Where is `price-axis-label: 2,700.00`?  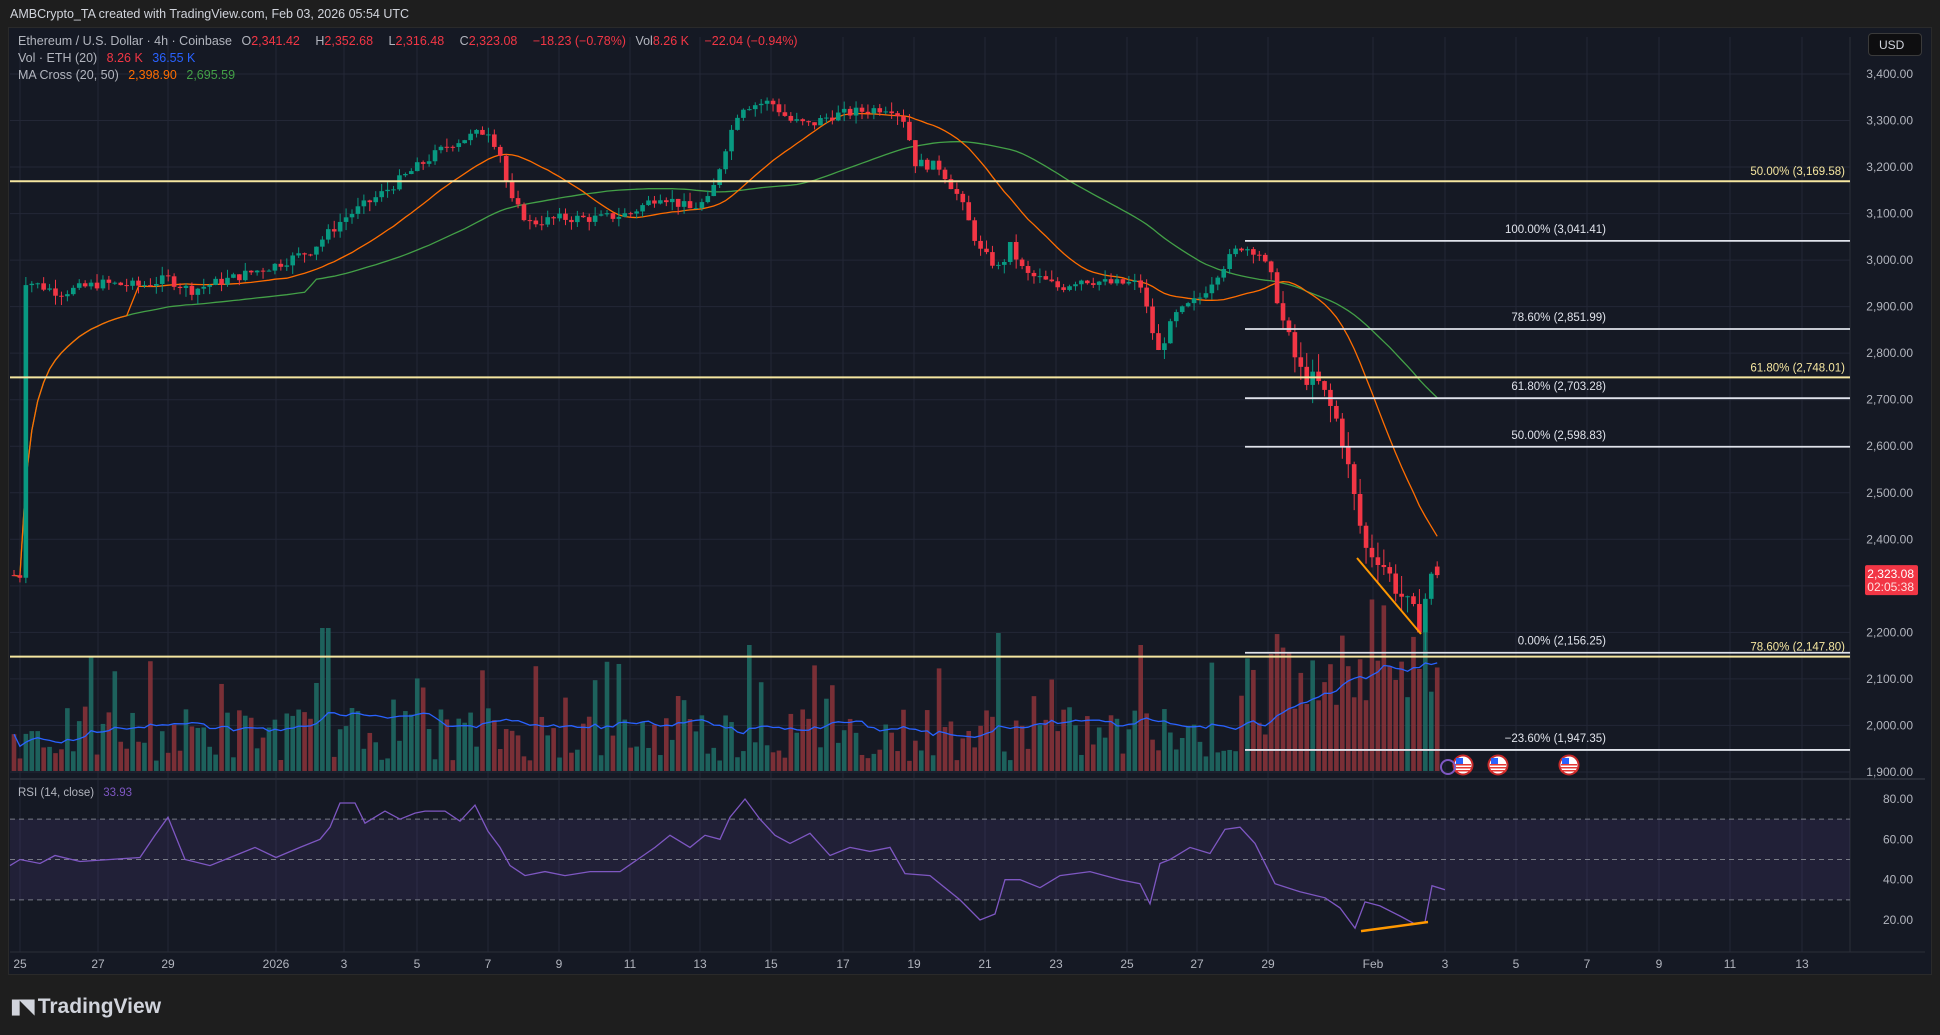 price-axis-label: 2,700.00 is located at coordinates (1889, 400).